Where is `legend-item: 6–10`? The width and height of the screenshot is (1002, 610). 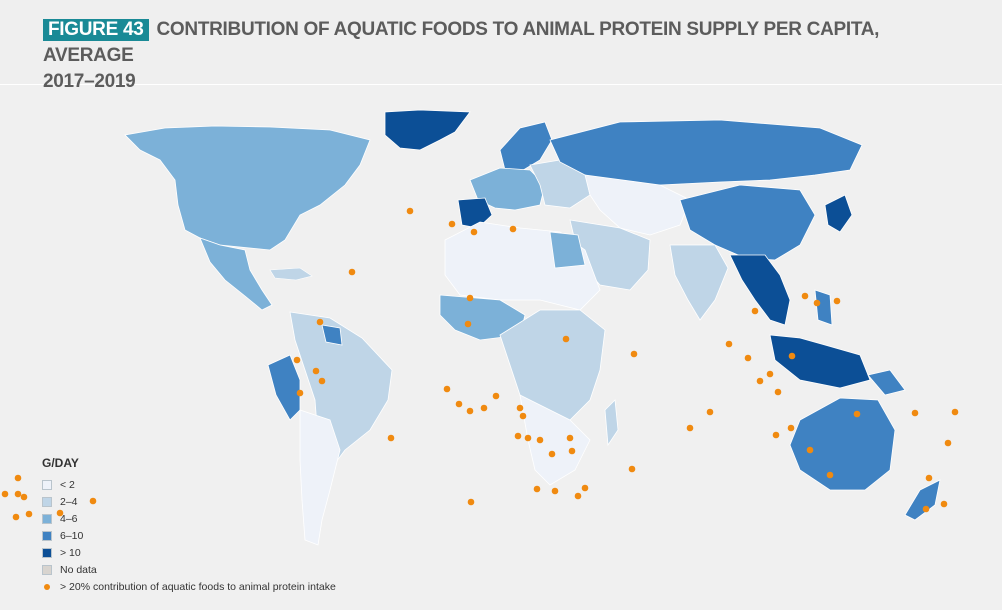
legend-item: 6–10 is located at coordinates (222, 535).